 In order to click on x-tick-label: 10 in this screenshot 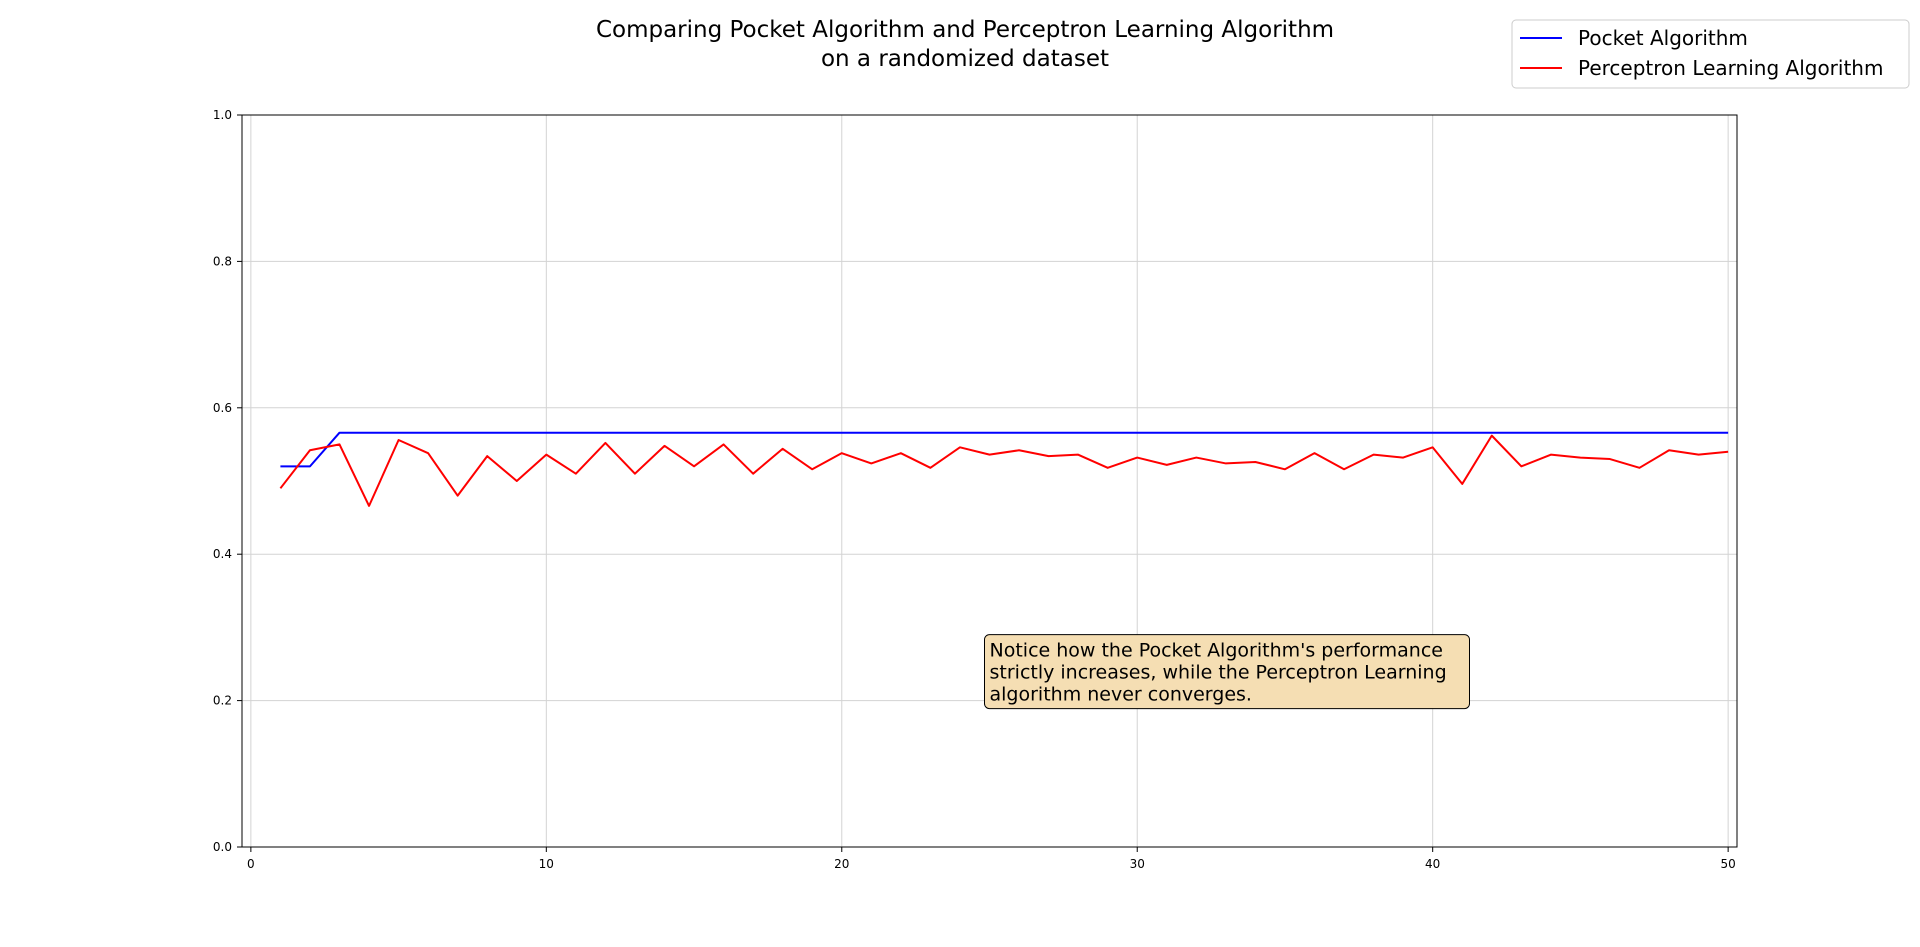, I will do `click(546, 864)`.